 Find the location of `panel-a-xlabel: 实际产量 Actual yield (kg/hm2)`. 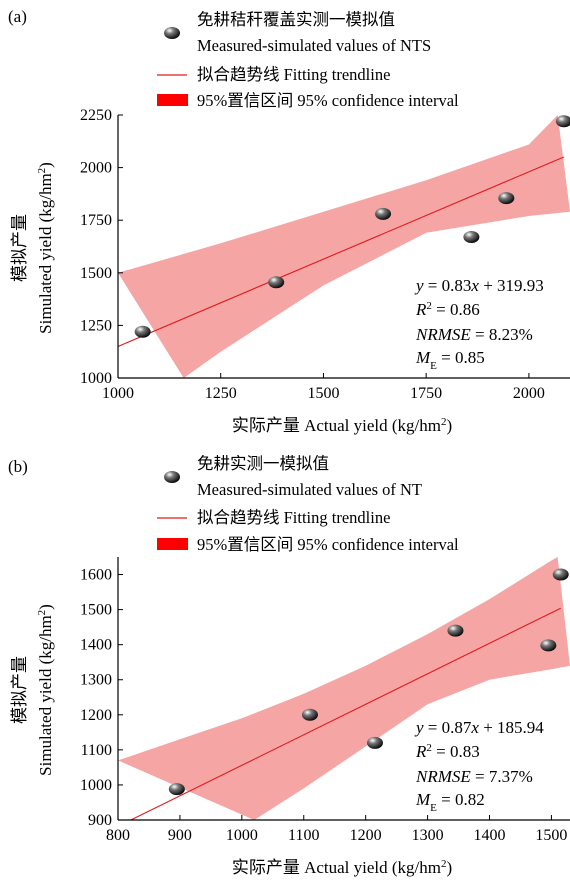

panel-a-xlabel: 实际产量 Actual yield (kg/hm2) is located at coordinates (342, 425).